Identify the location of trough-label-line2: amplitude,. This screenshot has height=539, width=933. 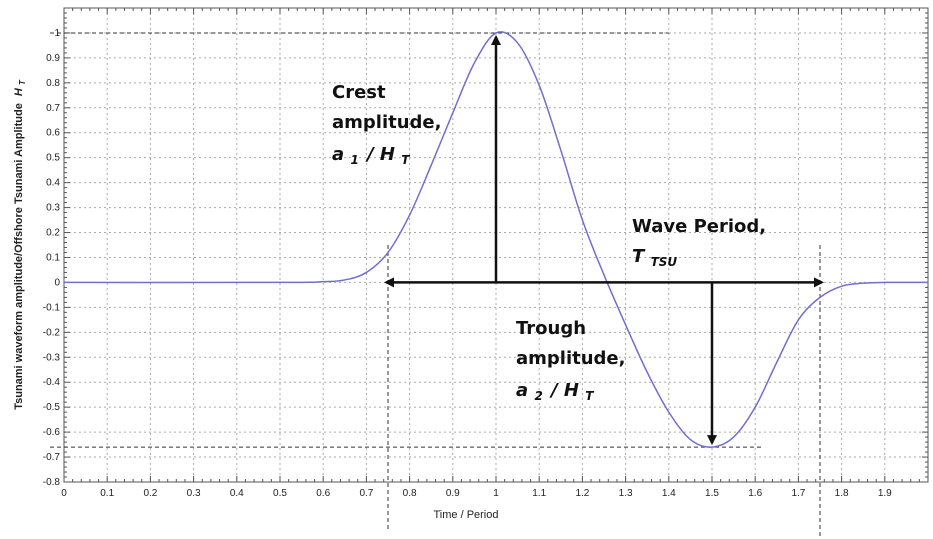
(570, 358).